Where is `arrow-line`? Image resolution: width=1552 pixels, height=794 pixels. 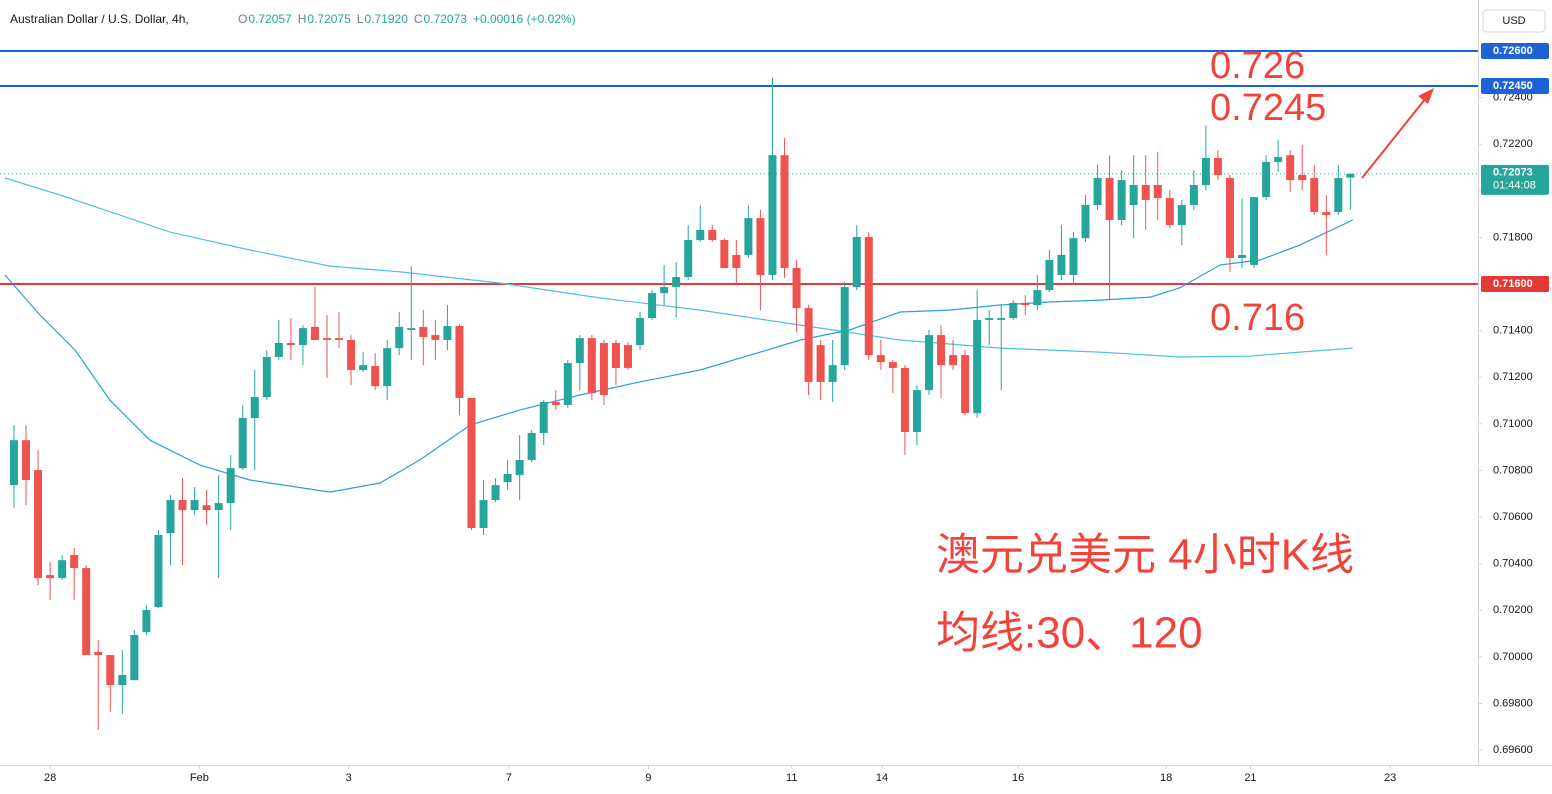 arrow-line is located at coordinates (1394, 138).